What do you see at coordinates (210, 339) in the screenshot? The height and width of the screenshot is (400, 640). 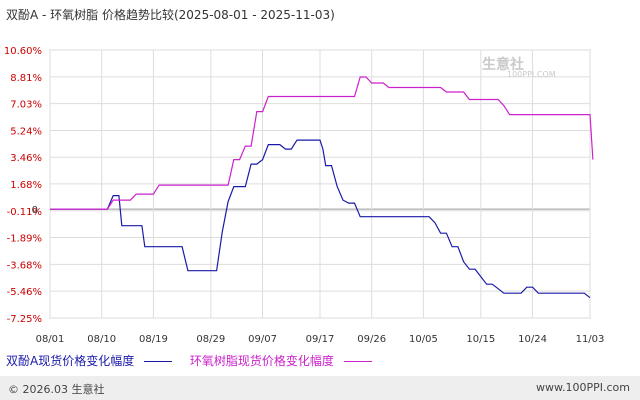 I see `x-tick-label: 08/29` at bounding box center [210, 339].